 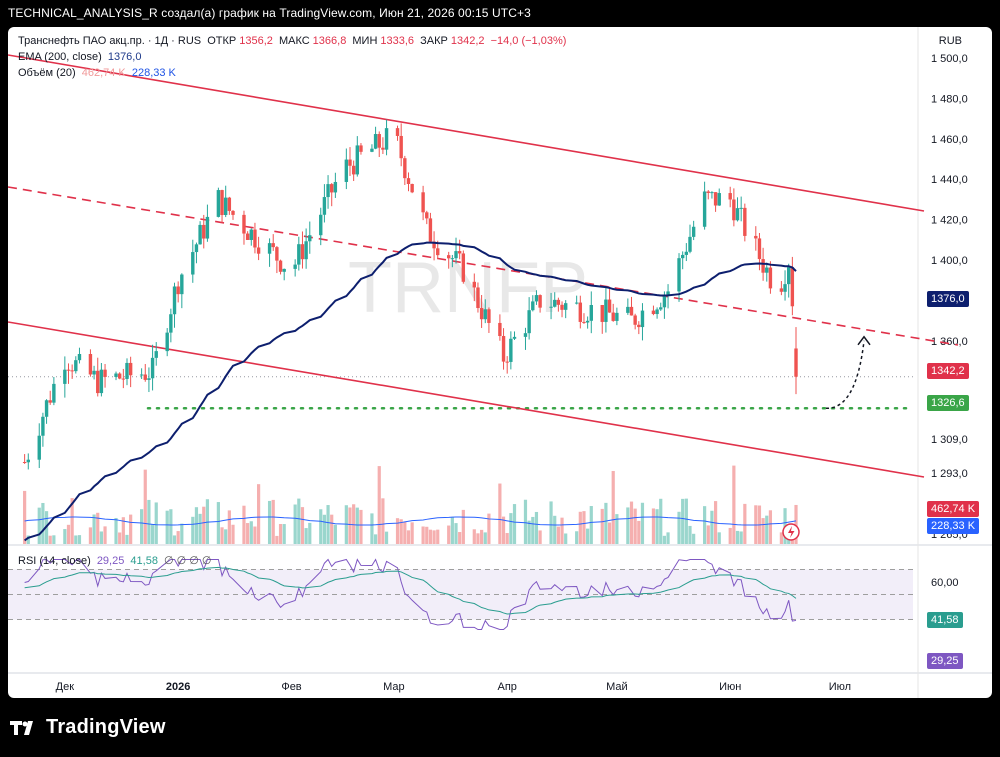 What do you see at coordinates (949, 140) in the screenshot?
I see `price-tick-label: 1 460,0` at bounding box center [949, 140].